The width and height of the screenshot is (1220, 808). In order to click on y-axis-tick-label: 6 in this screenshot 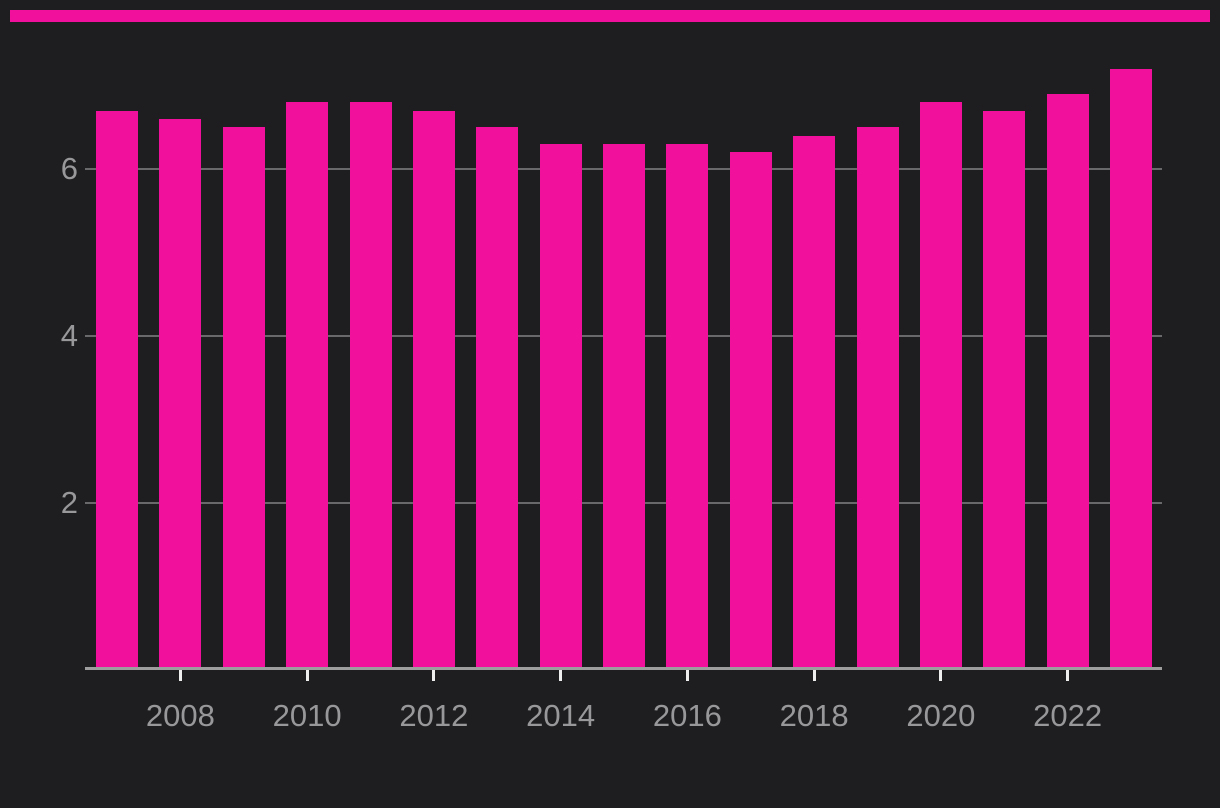, I will do `click(69, 168)`.